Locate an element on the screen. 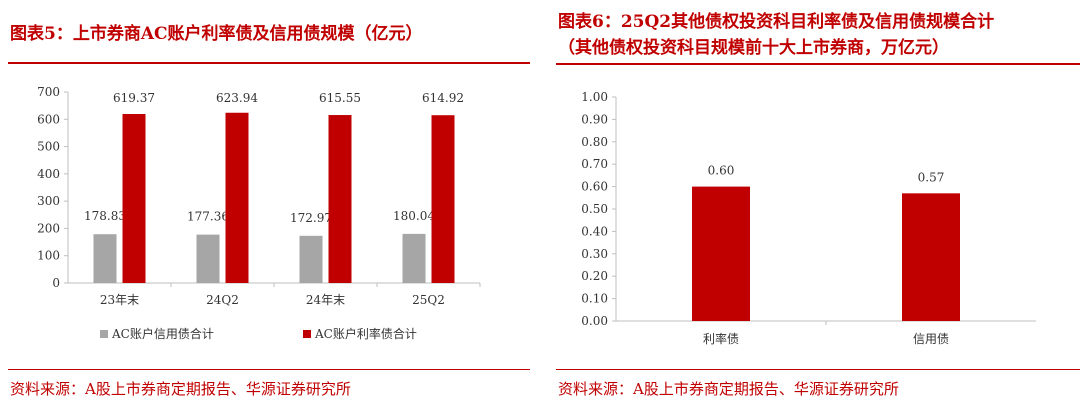 This screenshot has width=1080, height=411. data-label: 623.94 is located at coordinates (237, 98).